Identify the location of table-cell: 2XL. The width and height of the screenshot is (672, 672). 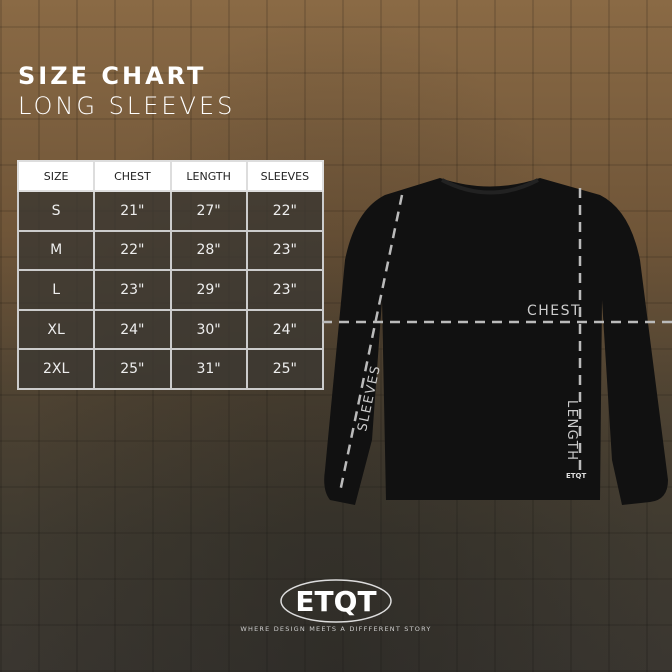
(56, 369).